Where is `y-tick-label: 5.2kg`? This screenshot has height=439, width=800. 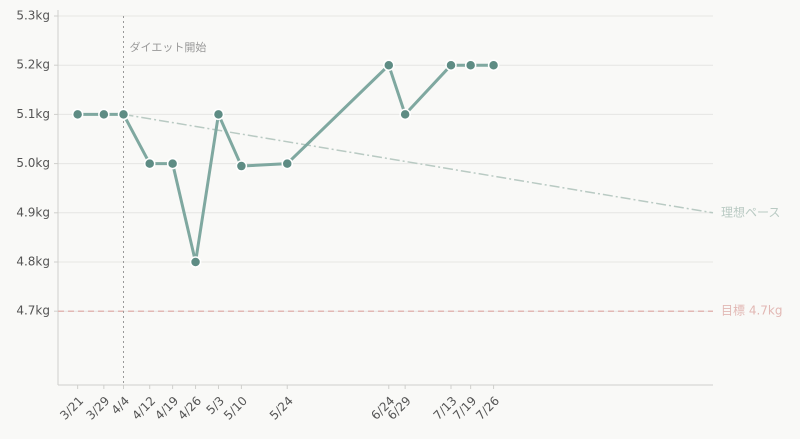
y-tick-label: 5.2kg is located at coordinates (33, 65).